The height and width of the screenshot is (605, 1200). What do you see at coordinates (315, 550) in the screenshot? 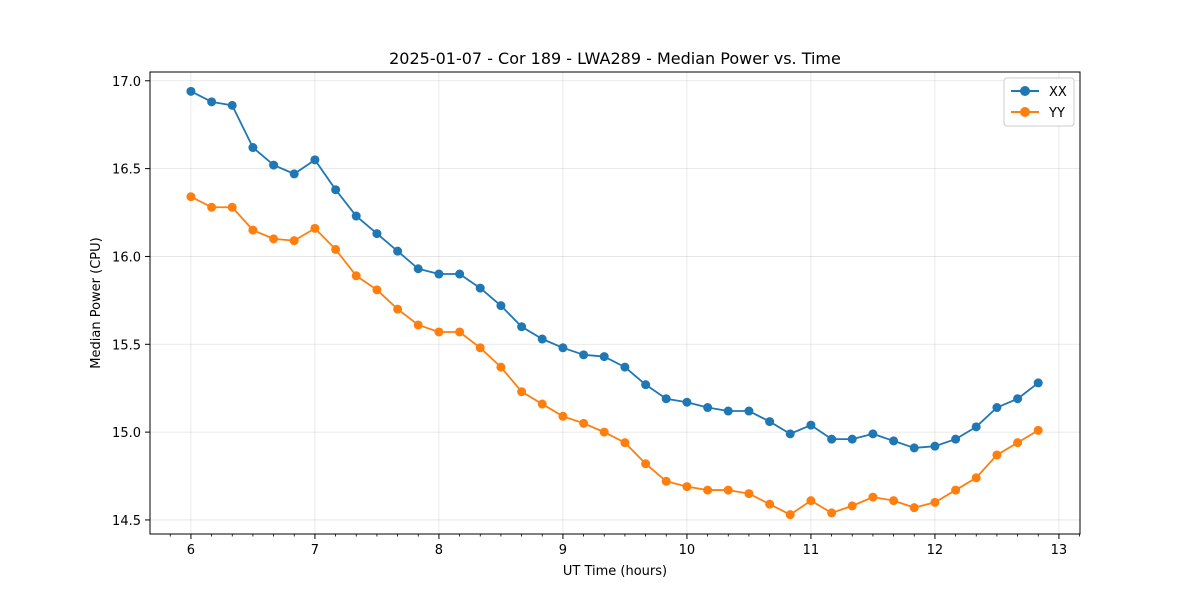
I see `x-tick-label: 7` at bounding box center [315, 550].